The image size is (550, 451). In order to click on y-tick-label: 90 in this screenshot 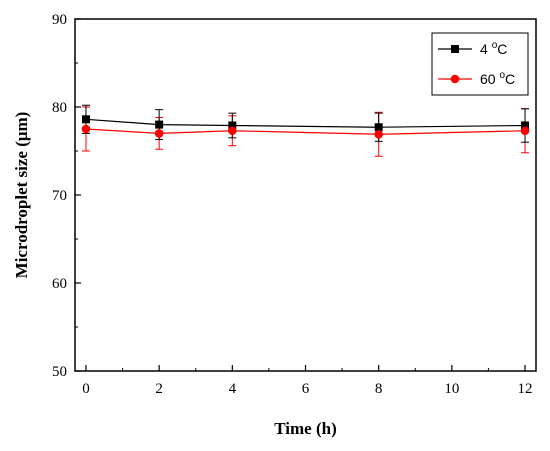, I will do `click(59, 20)`.